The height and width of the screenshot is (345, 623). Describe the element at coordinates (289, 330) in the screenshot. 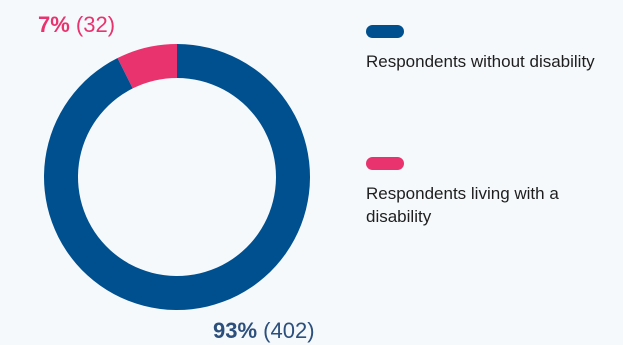

I see `data-label-without-count: (402)` at that location.